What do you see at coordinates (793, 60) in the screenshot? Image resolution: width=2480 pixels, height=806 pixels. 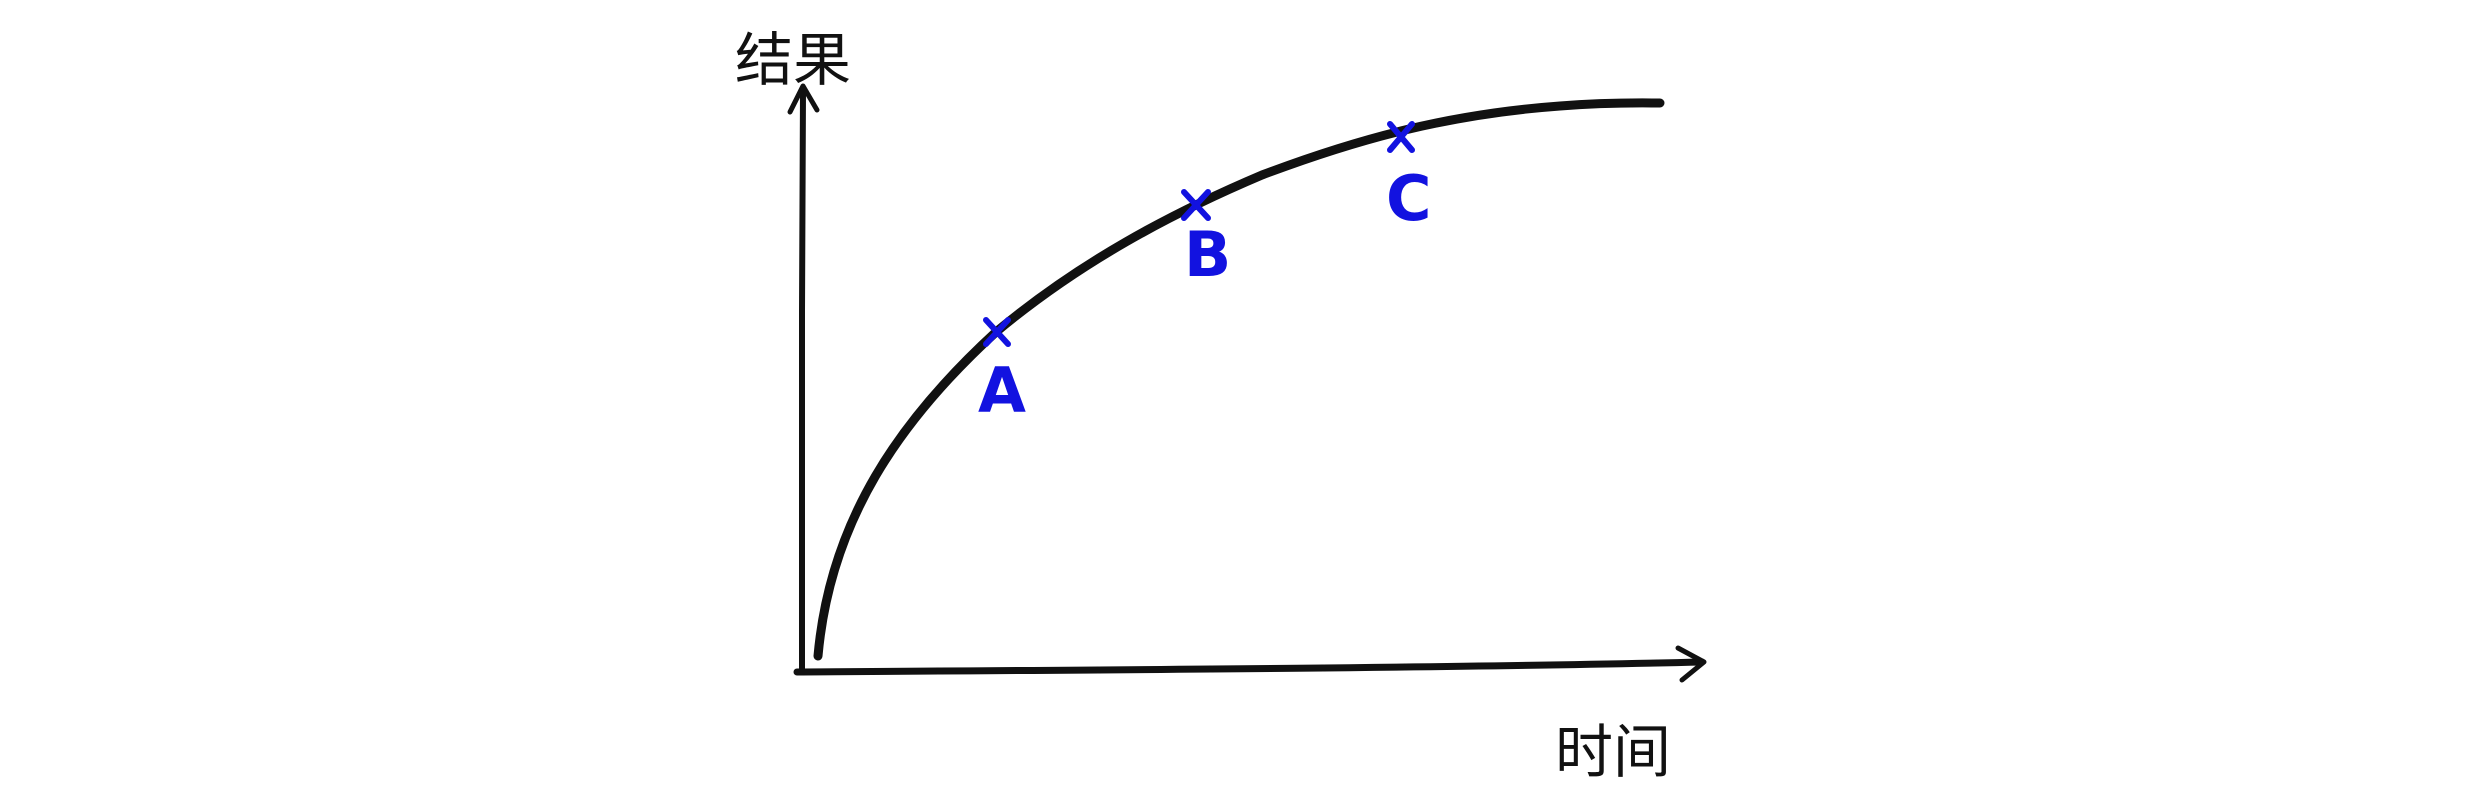 I see `y-axis-title: 结果` at bounding box center [793, 60].